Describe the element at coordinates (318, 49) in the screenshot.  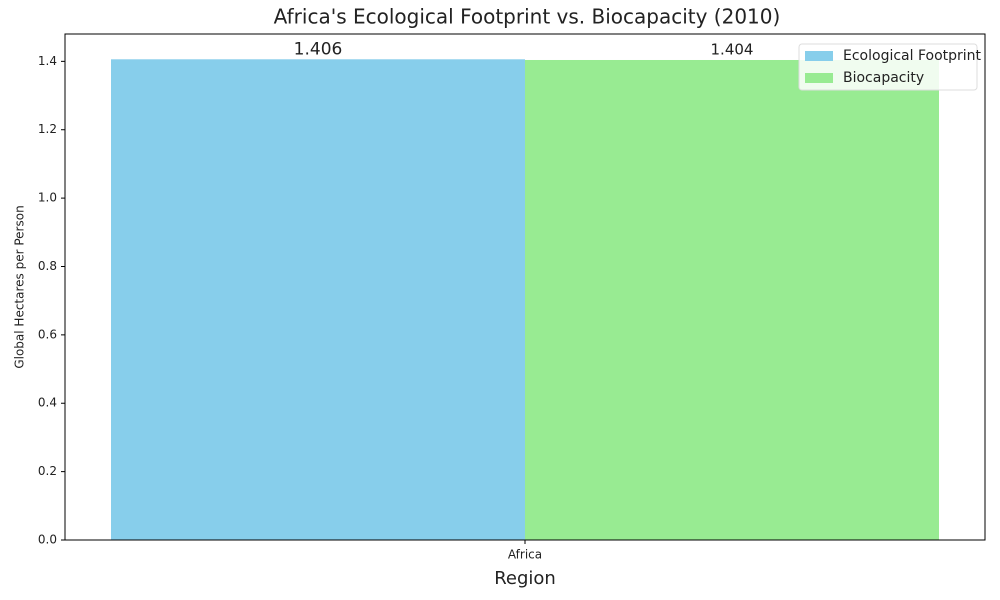
I see `value-label: 1.406` at that location.